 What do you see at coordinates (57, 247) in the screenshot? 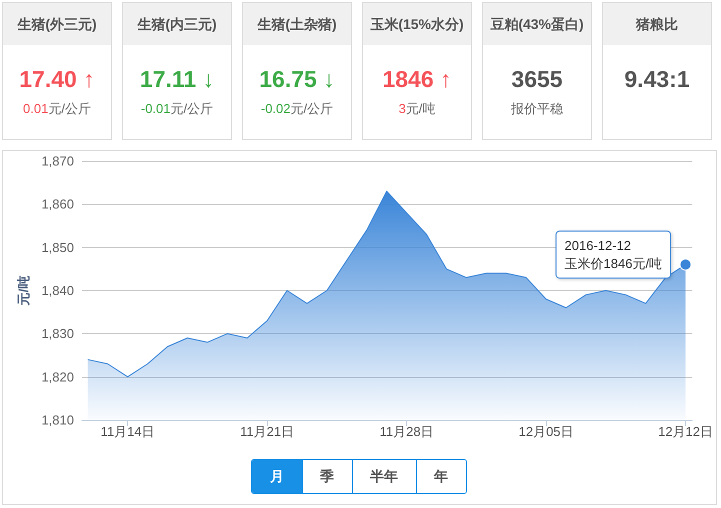
I see `y-tick-label: 1,850` at bounding box center [57, 247].